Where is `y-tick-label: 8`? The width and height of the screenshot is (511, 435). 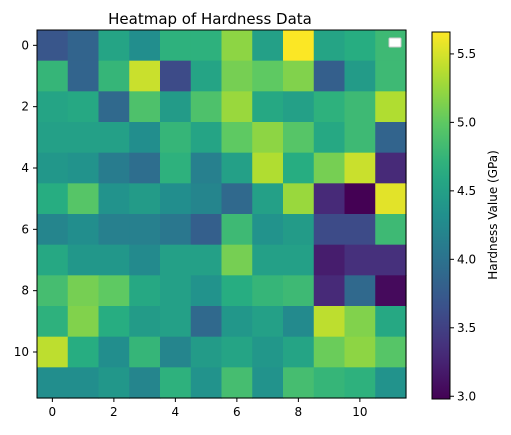 y-tick-label: 8 is located at coordinates (25, 291).